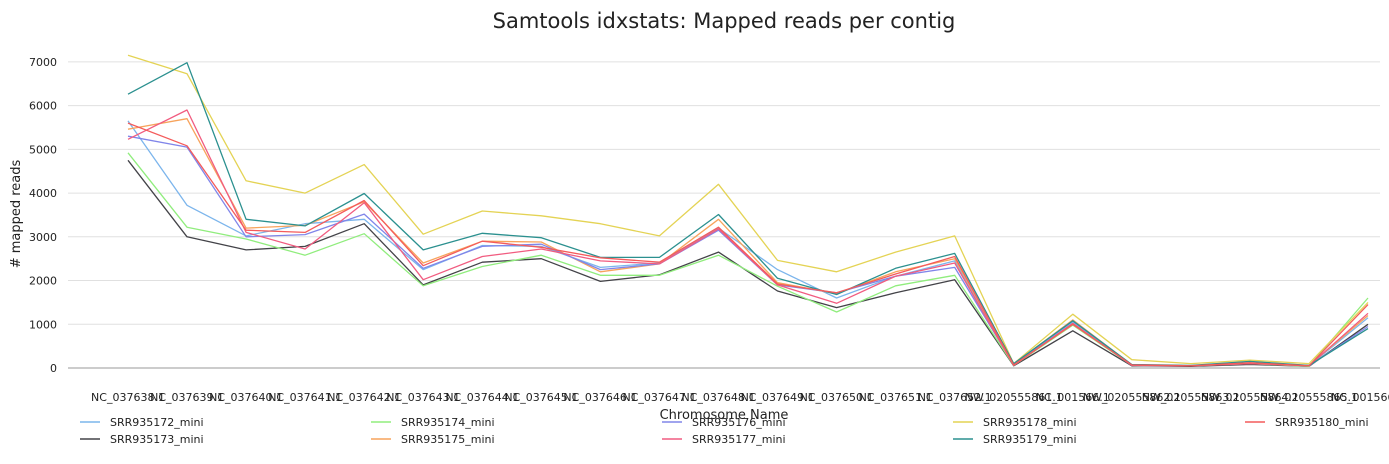  I want to click on y-tick-label: 4000, so click(43, 193).